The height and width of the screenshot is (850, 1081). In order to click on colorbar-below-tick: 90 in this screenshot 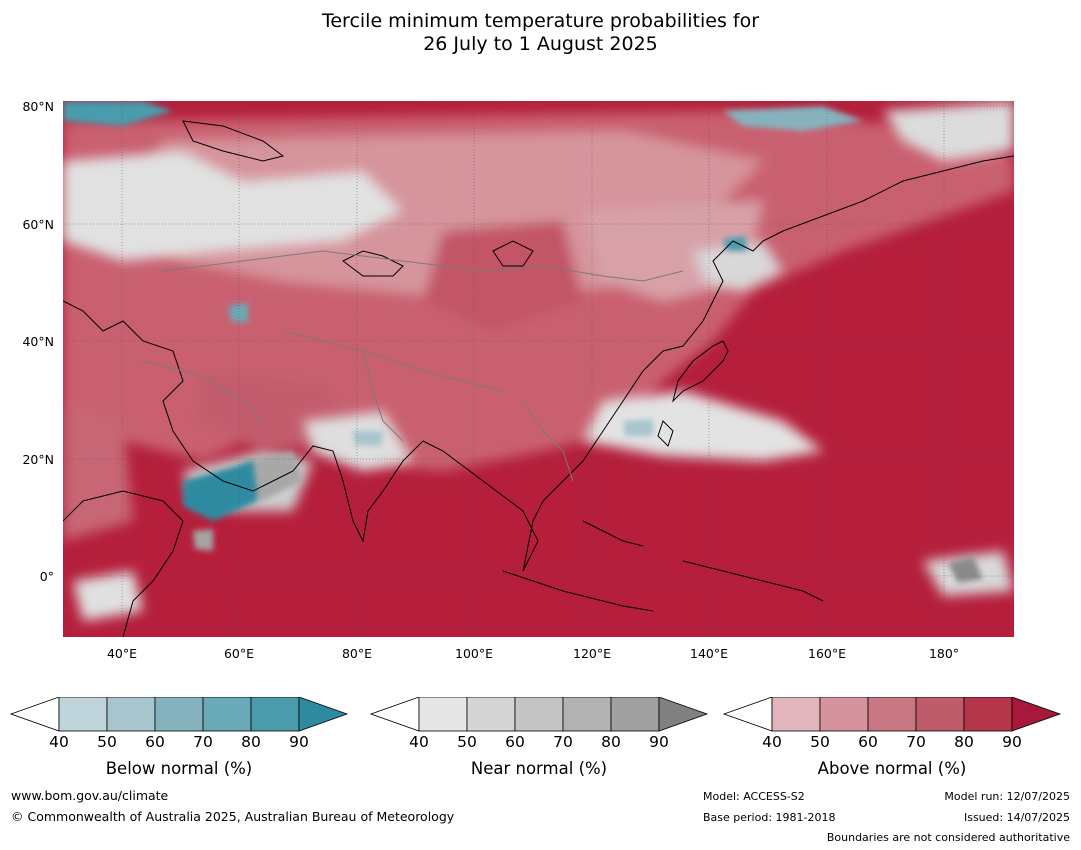, I will do `click(299, 742)`.